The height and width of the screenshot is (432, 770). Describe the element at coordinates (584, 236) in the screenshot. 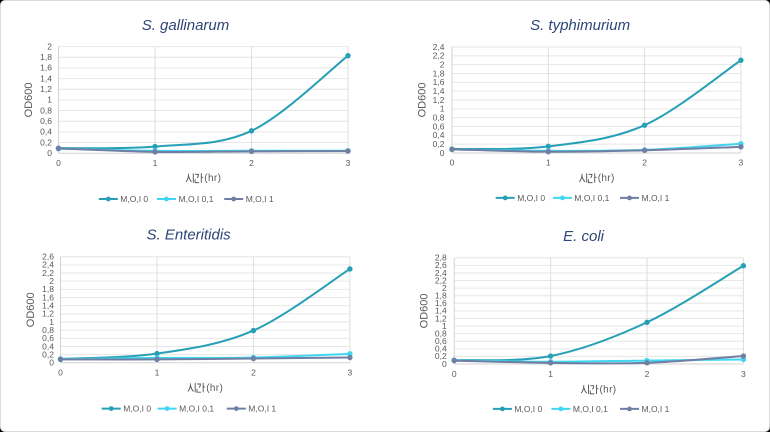

I see `svg-text: E. coli` at that location.